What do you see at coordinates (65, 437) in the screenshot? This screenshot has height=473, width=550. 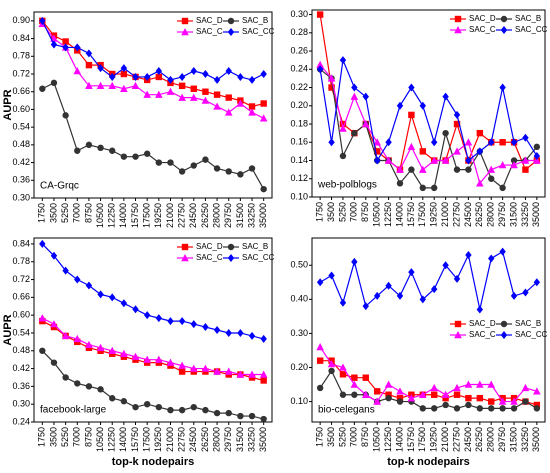 I see `x-tick-label: 5250` at bounding box center [65, 437].